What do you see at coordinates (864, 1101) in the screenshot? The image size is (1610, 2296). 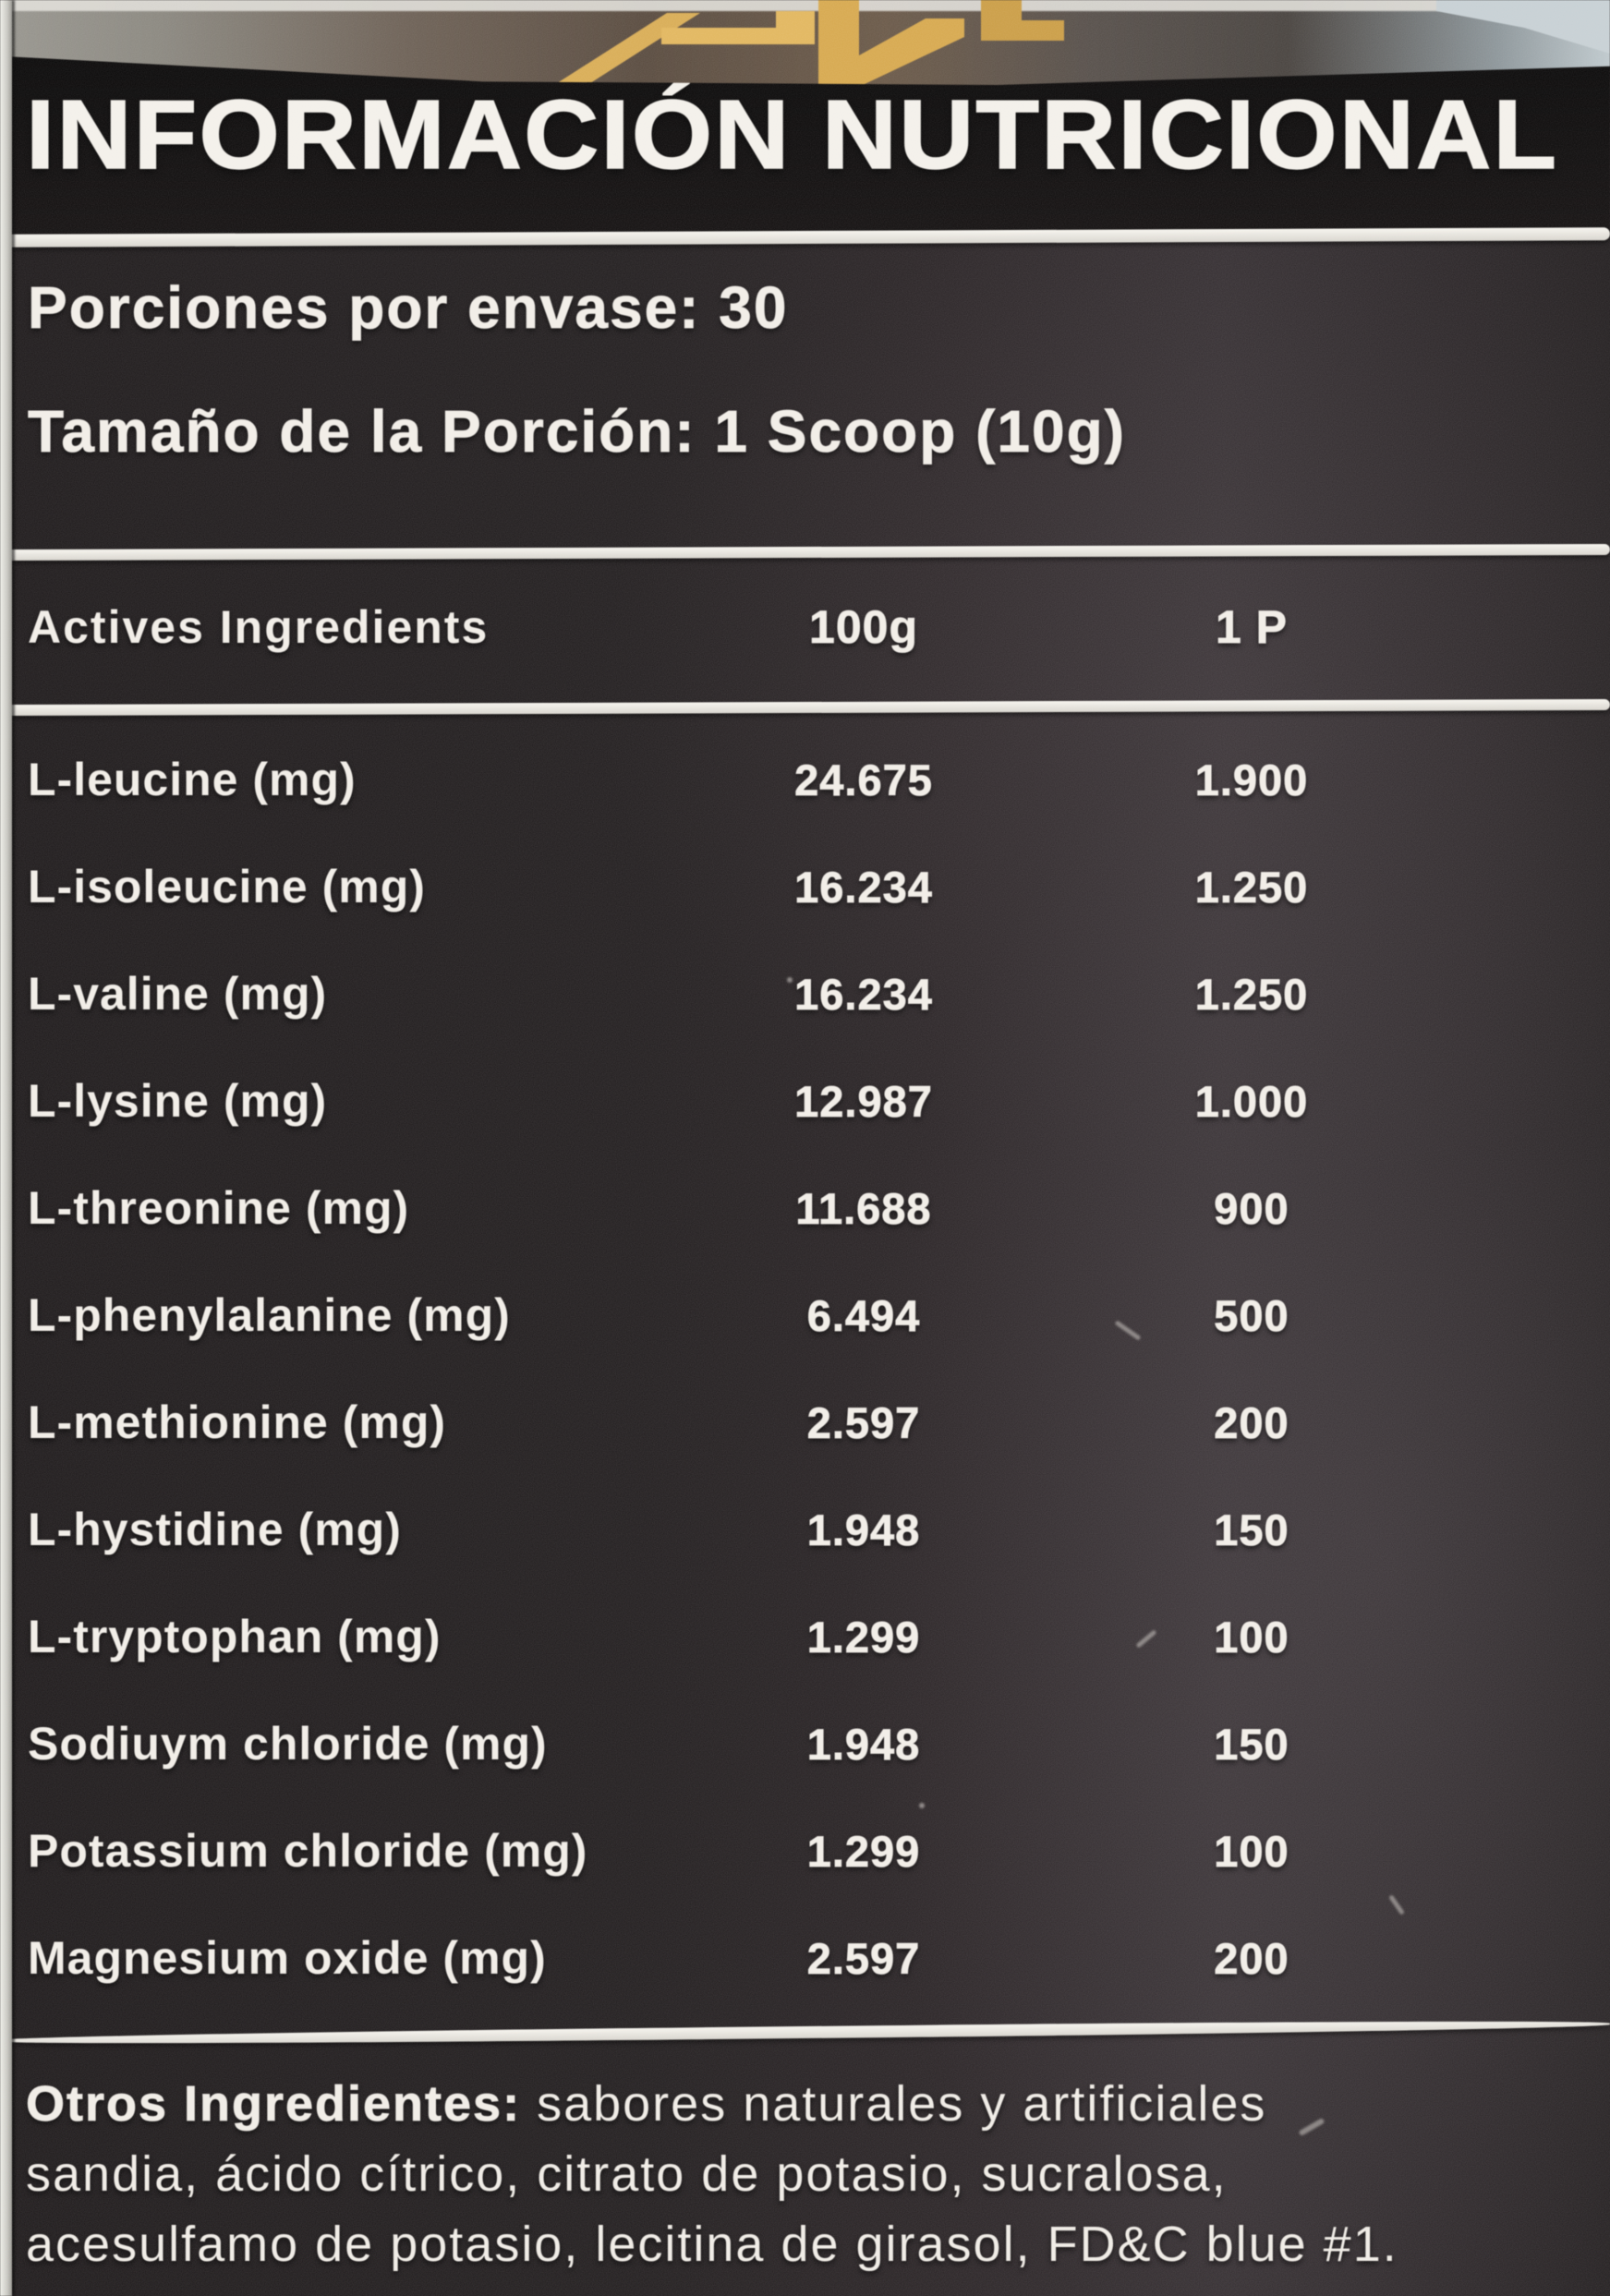 I see `value-per-100g: 12.987` at bounding box center [864, 1101].